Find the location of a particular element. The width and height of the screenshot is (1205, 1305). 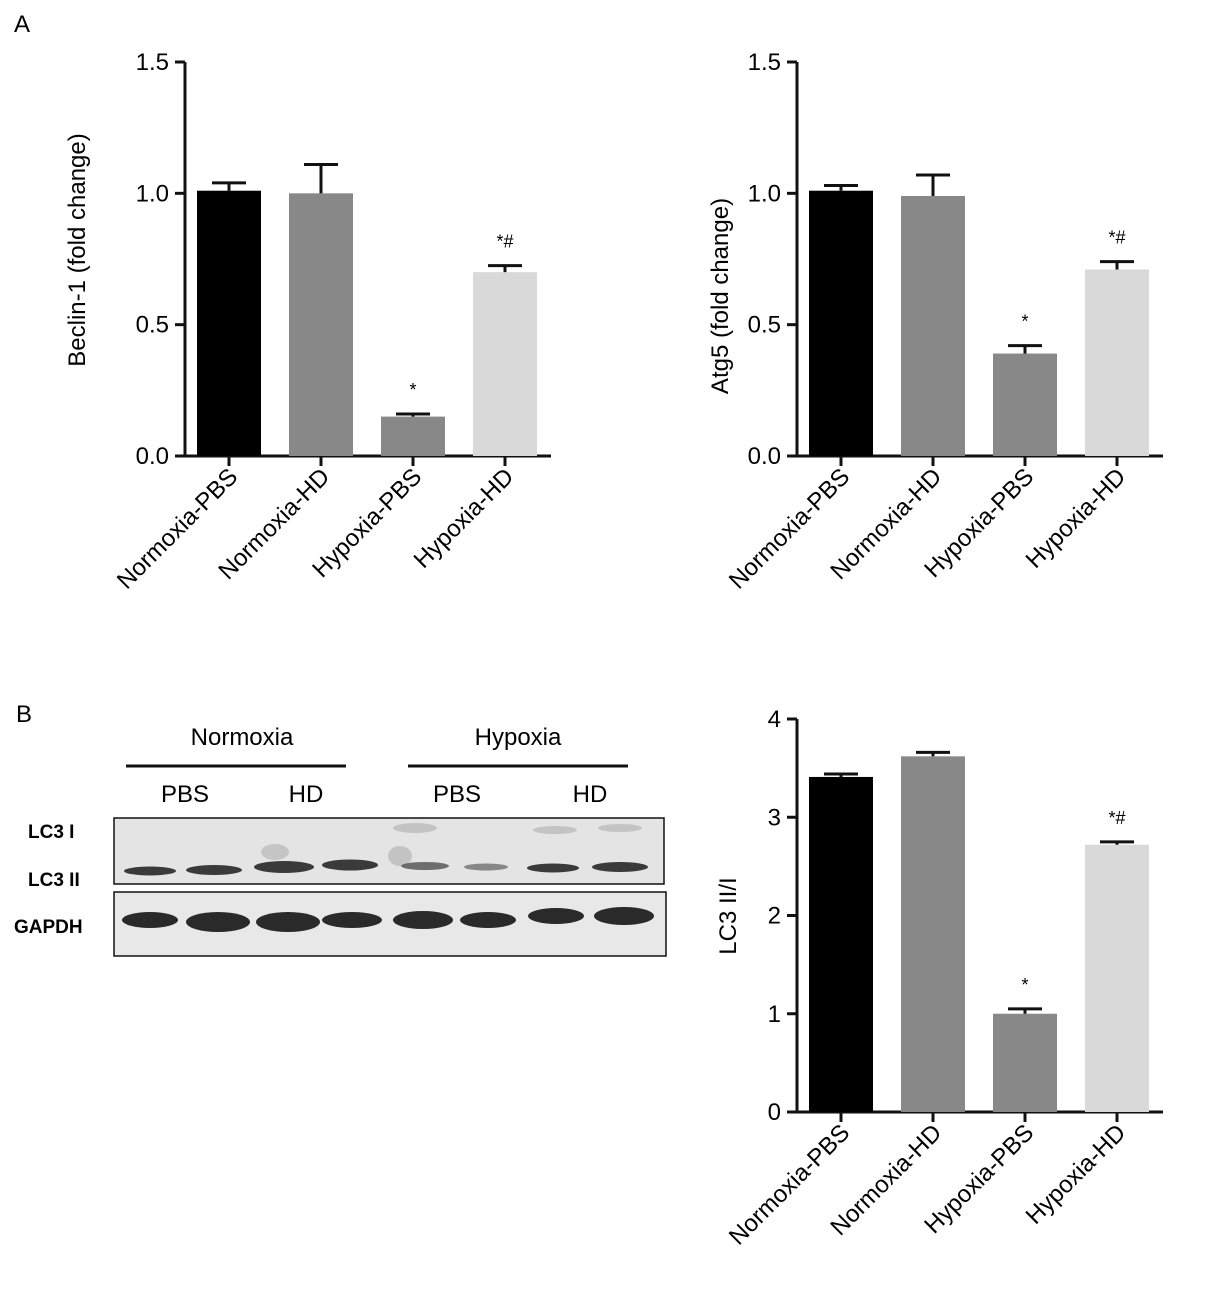

panel-label-a: A is located at coordinates (22, 24).